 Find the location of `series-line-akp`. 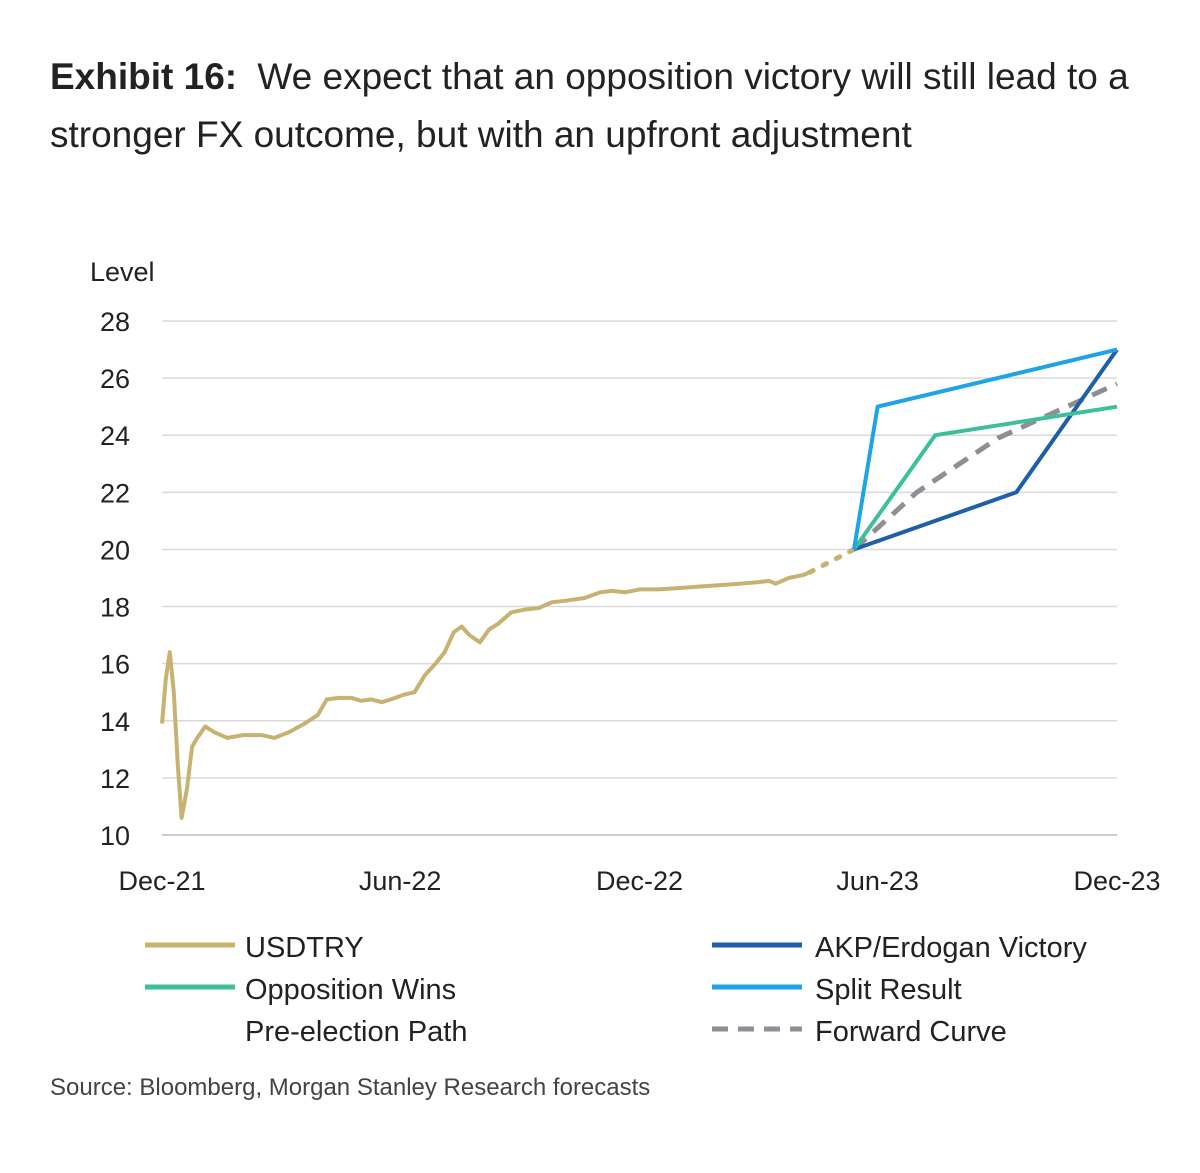

series-line-akp is located at coordinates (986, 450).